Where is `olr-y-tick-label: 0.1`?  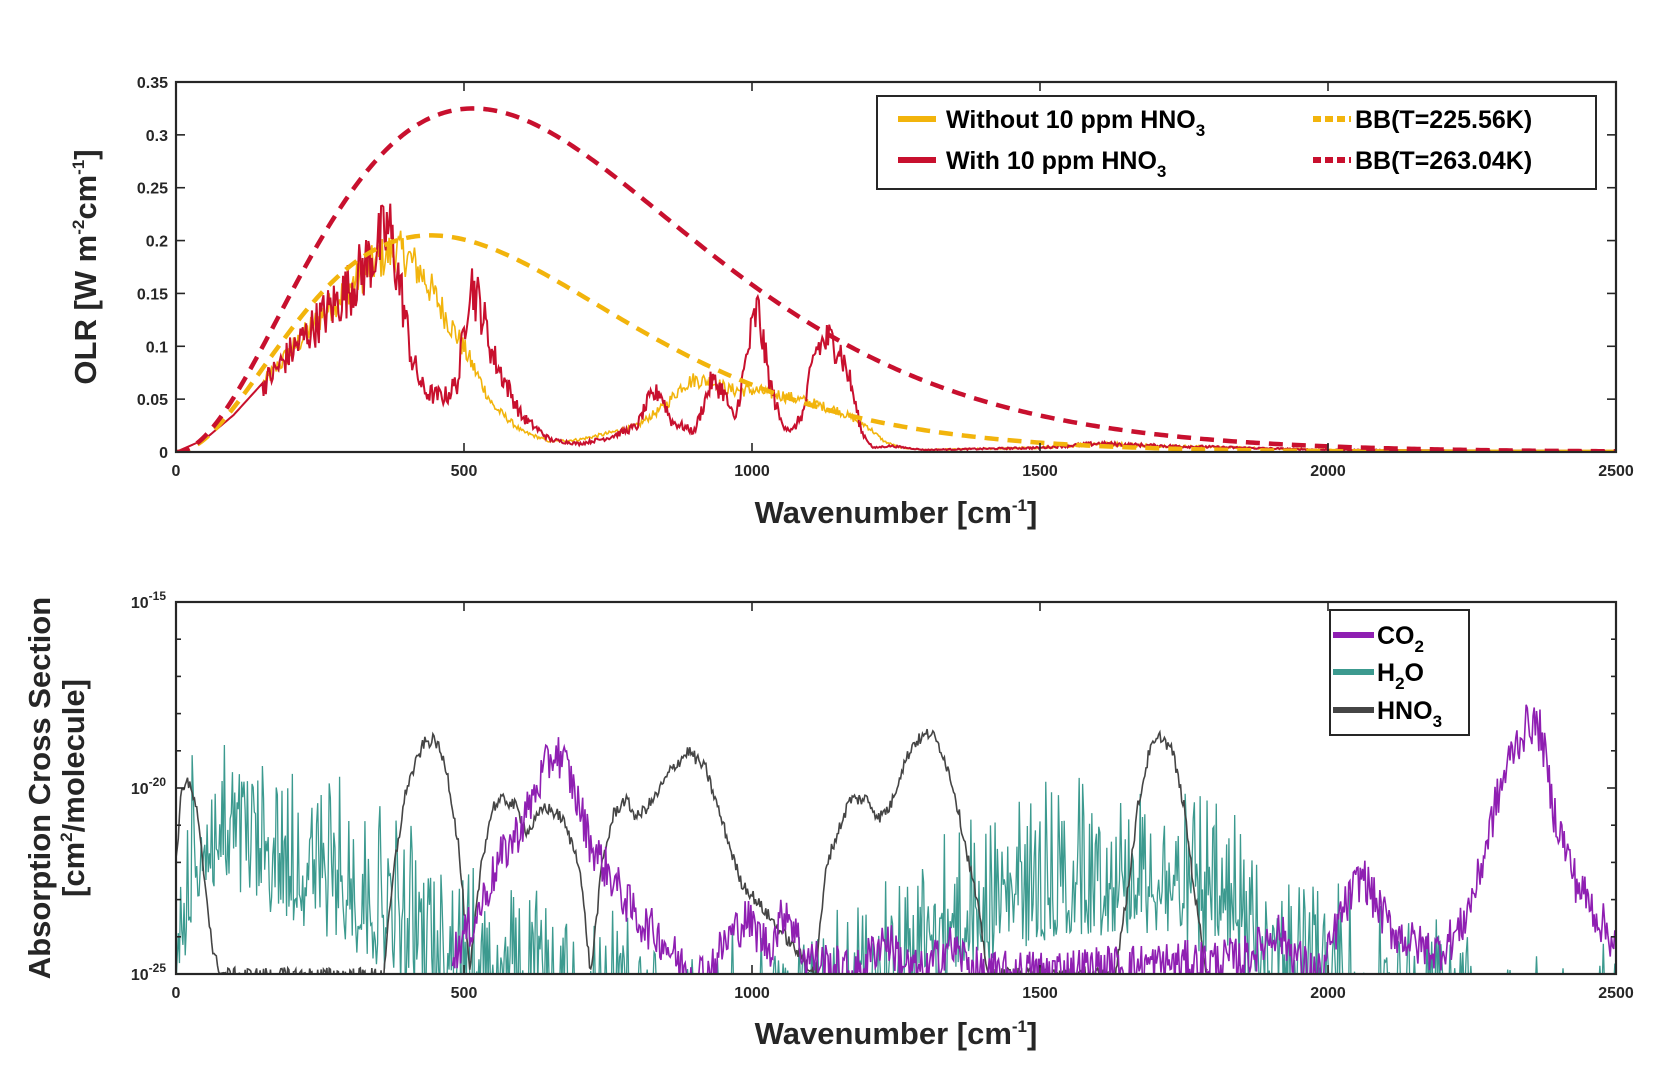 olr-y-tick-label: 0.1 is located at coordinates (157, 347).